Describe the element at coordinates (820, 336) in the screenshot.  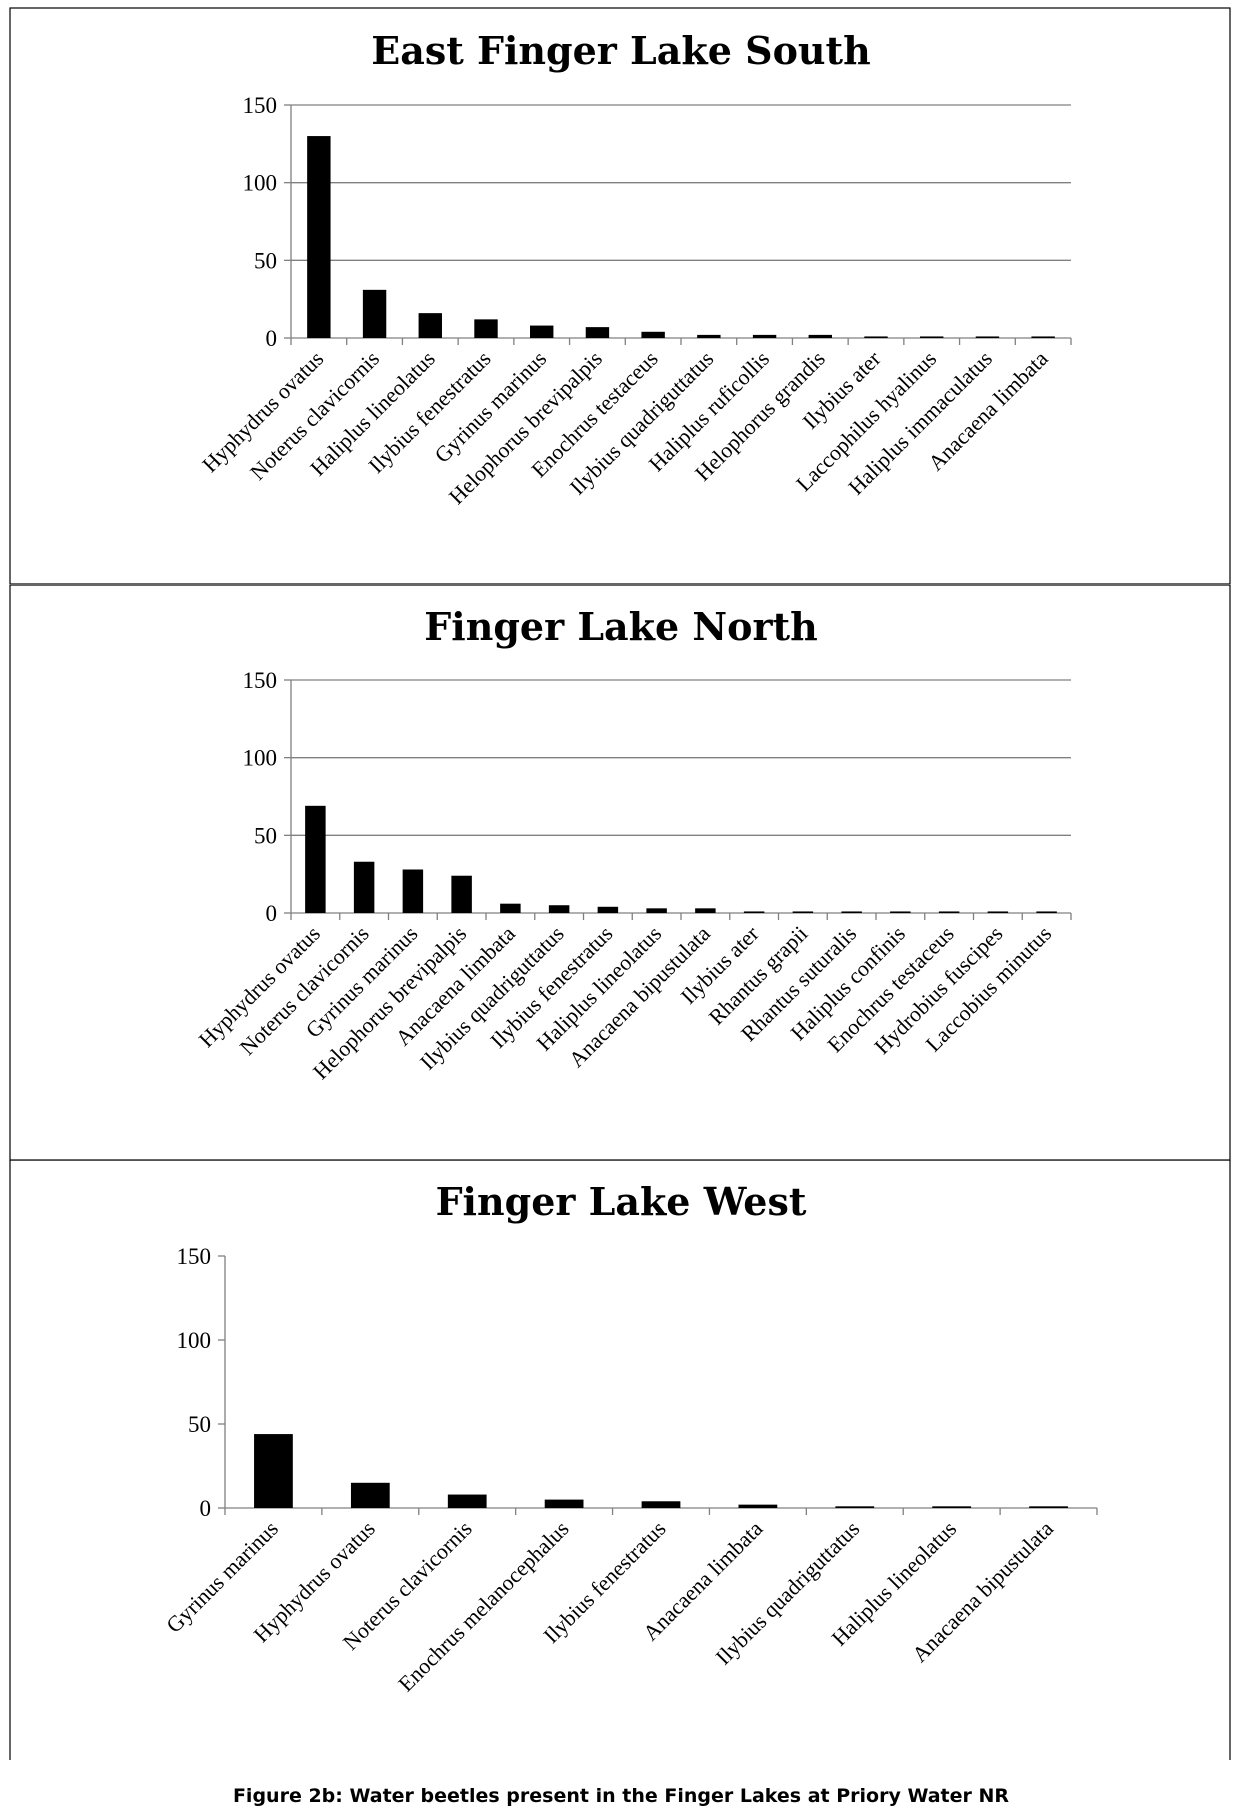
I see `bar-helophorus-grandis` at that location.